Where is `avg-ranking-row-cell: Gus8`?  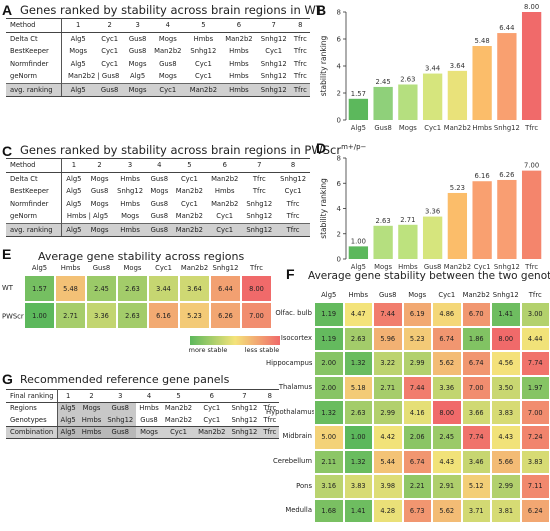 avg-ranking-row-cell: Gus8 is located at coordinates (110, 89).